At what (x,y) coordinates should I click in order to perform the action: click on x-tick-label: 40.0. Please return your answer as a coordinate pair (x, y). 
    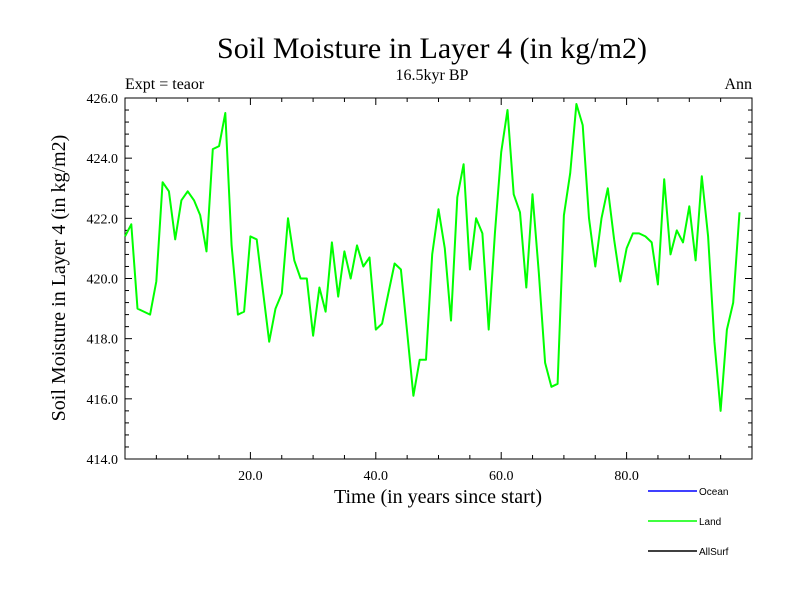
    Looking at the image, I should click on (376, 476).